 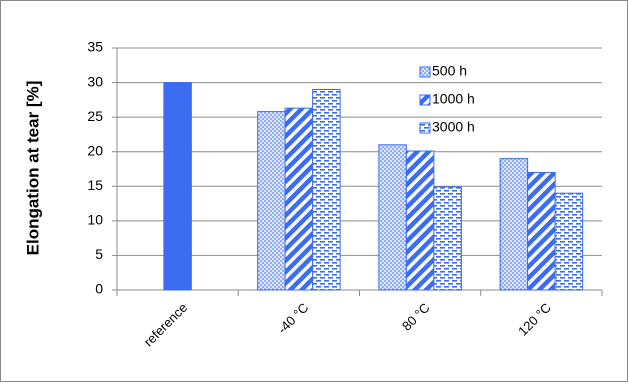 I want to click on y-tick-label: 30, so click(x=95, y=81).